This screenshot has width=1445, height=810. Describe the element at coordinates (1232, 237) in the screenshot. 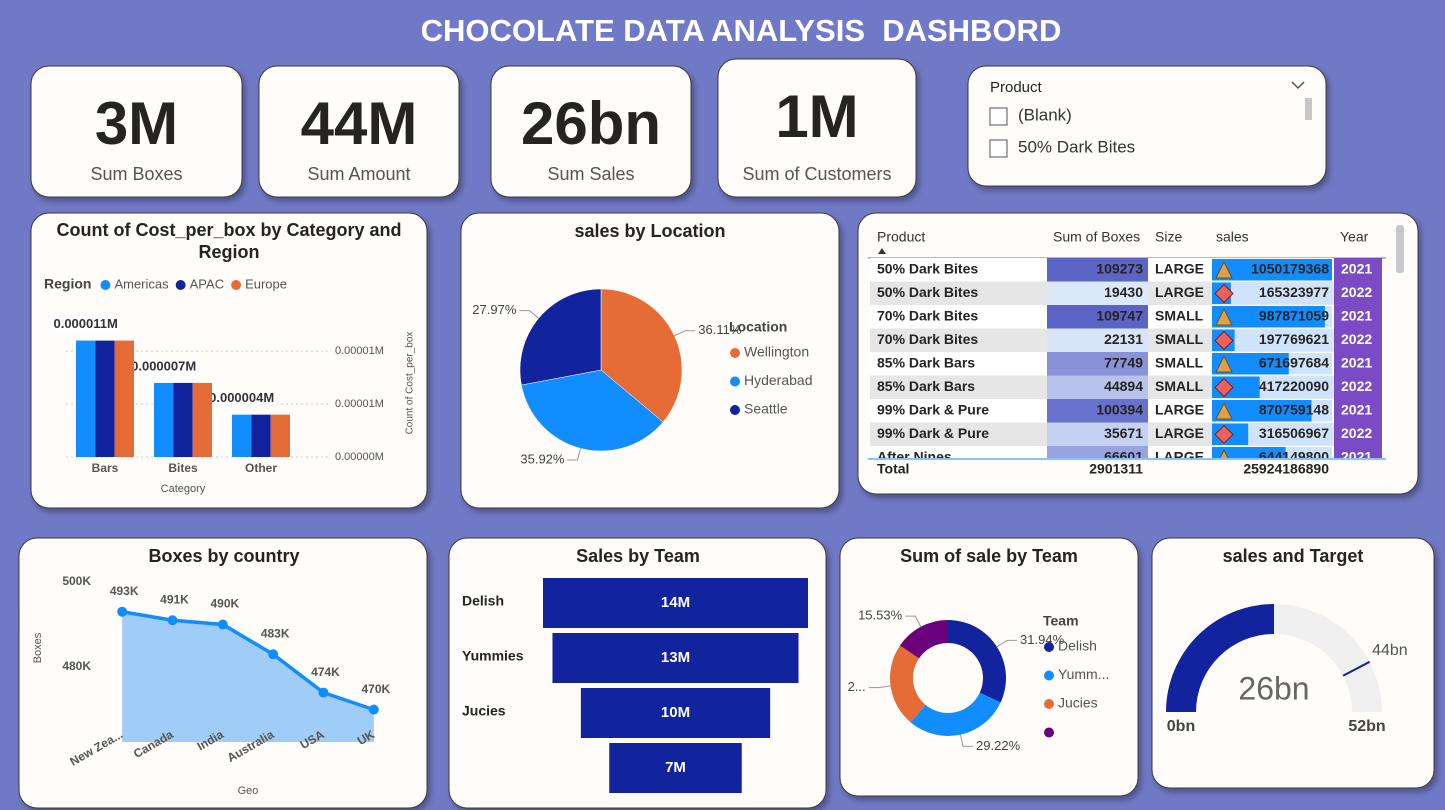

I see `column-header: sales` at that location.